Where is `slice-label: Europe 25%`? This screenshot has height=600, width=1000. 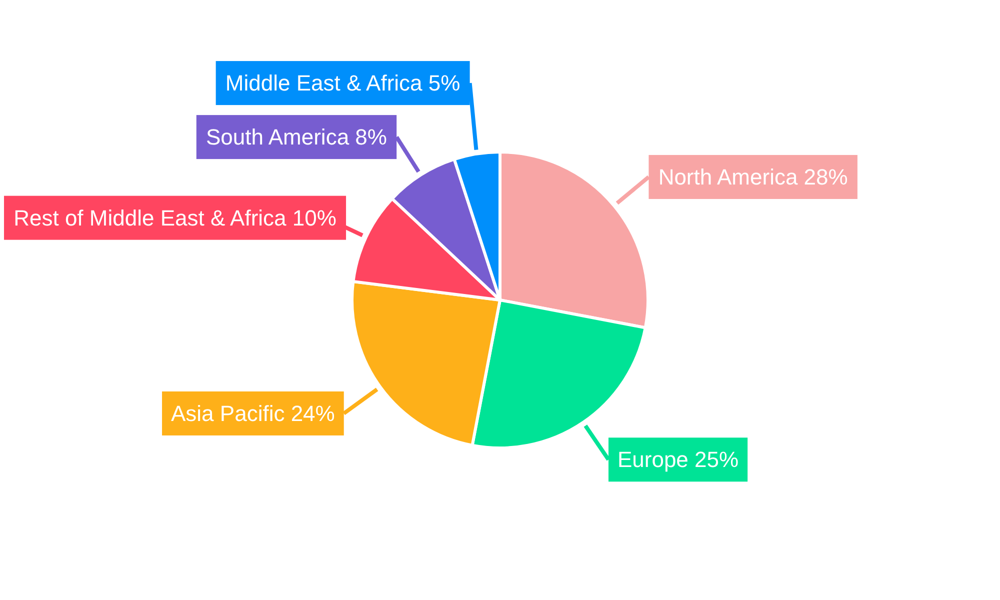
slice-label: Europe 25% is located at coordinates (678, 459).